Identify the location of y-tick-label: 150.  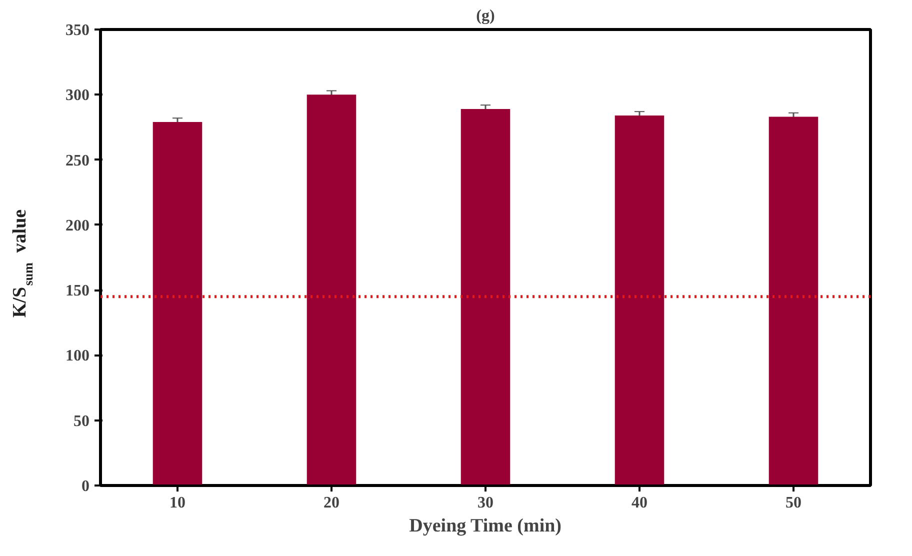
(78, 291).